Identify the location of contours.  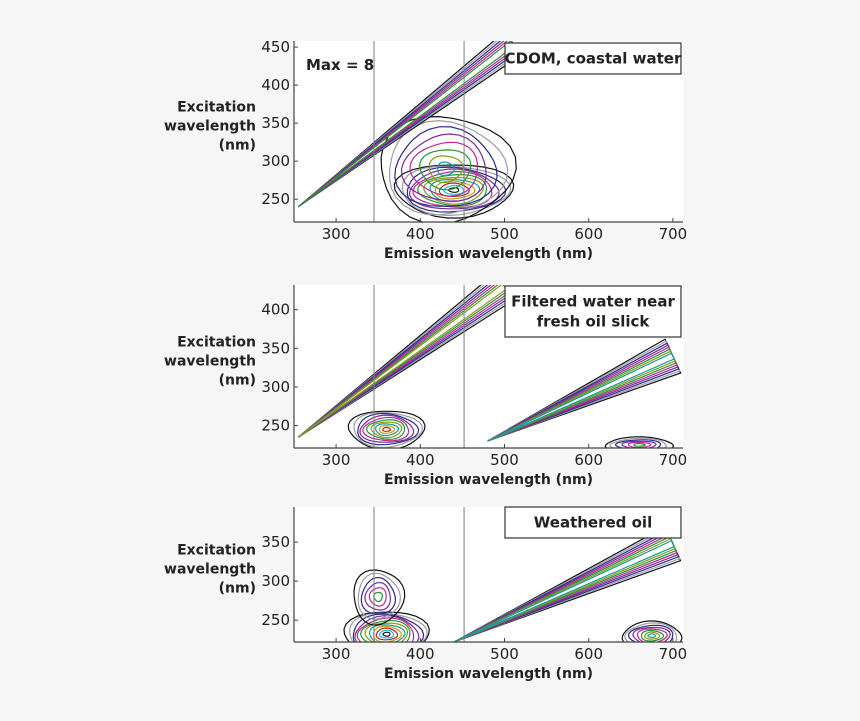
(513, 583).